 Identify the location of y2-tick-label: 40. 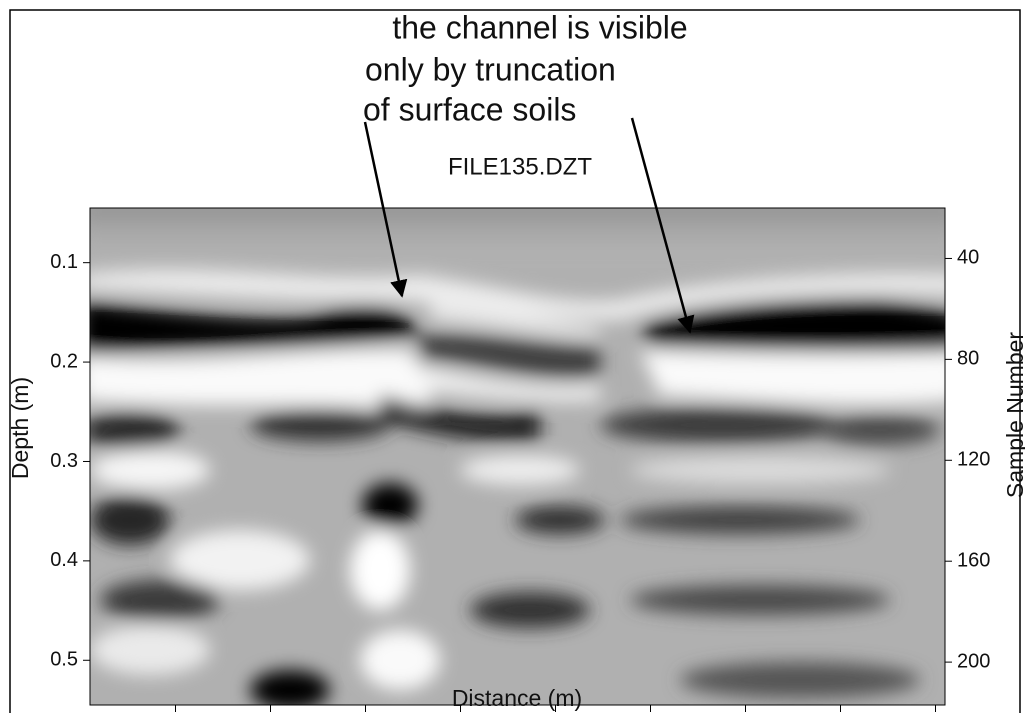
(968, 258).